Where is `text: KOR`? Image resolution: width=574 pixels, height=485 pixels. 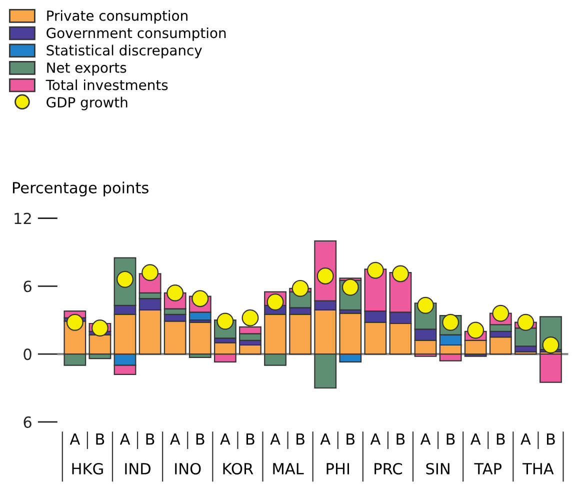 text: KOR is located at coordinates (238, 468).